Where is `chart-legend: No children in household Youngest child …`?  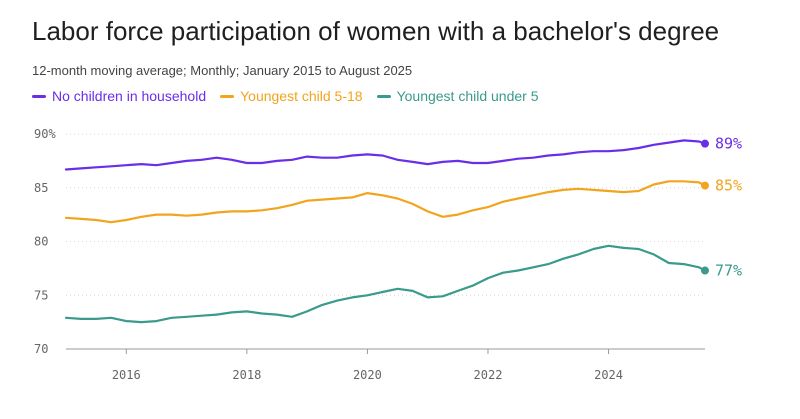 chart-legend: No children in household Youngest child … is located at coordinates (285, 96).